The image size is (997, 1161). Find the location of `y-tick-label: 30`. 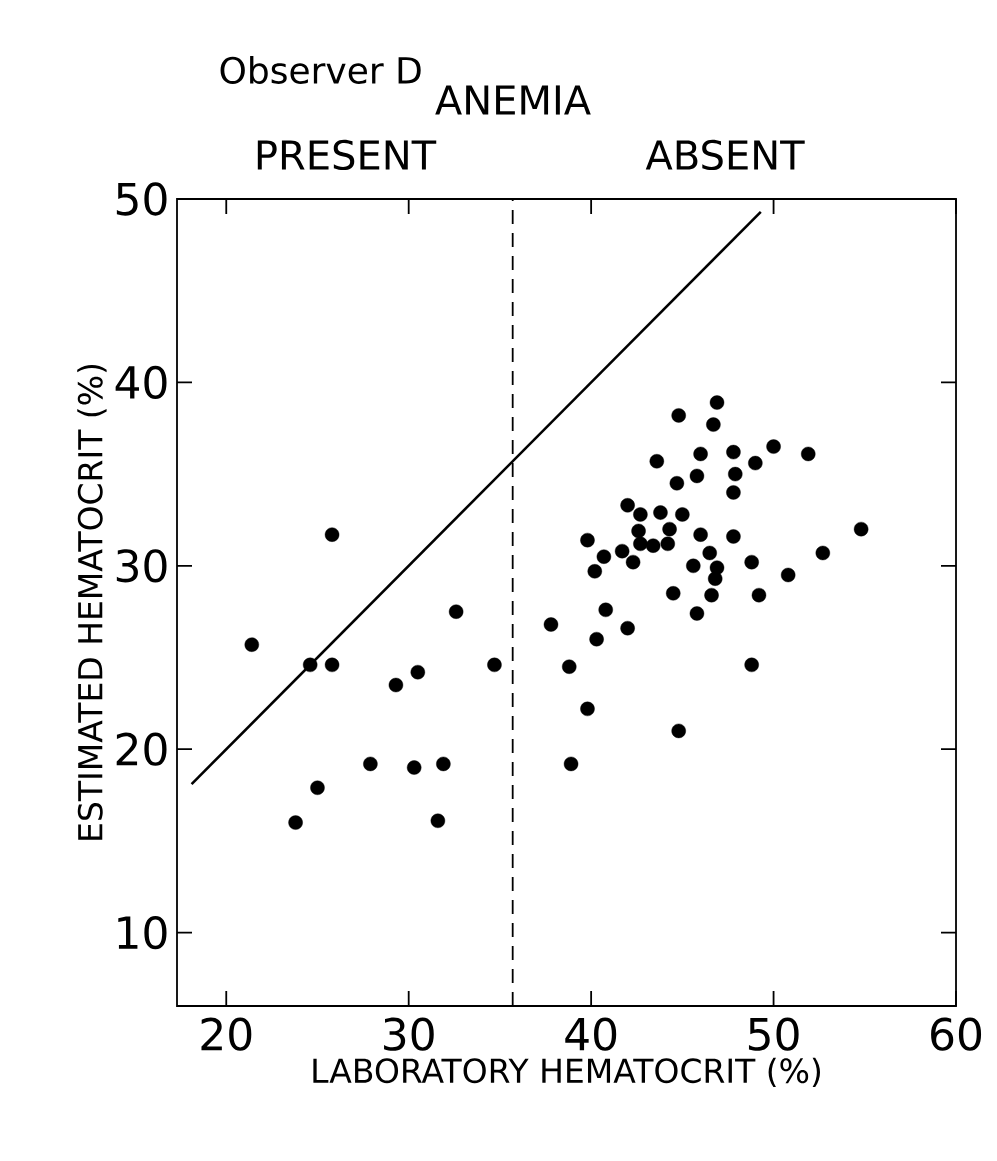

y-tick-label: 30 is located at coordinates (141, 566).